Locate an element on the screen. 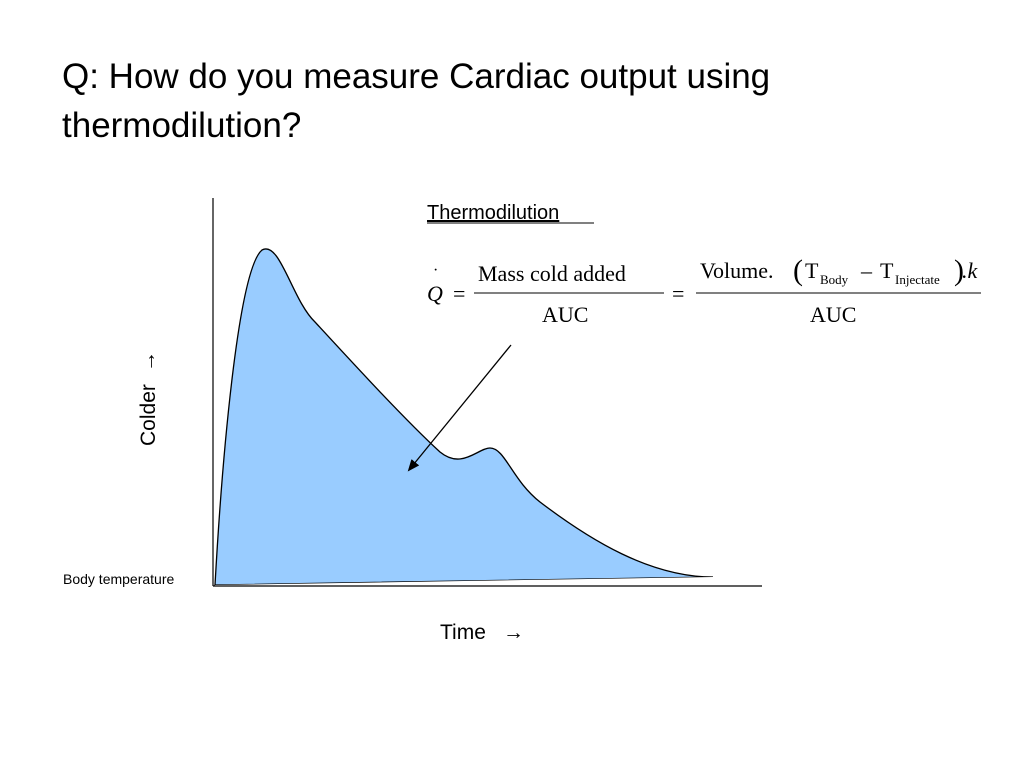 Image resolution: width=1024 pixels, height=768 pixels. volume-term: Volume. is located at coordinates (737, 270).